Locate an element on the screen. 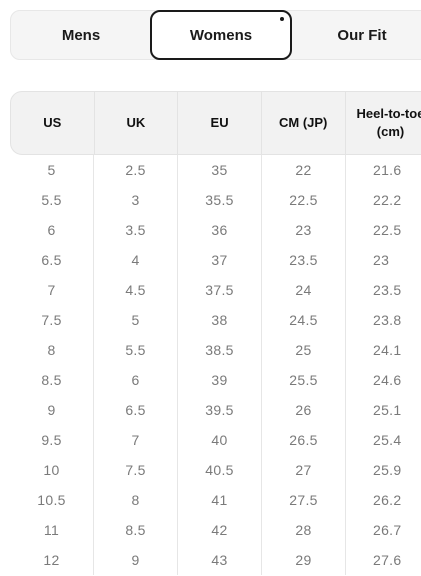 The height and width of the screenshot is (576, 421). tab-mens-label: Mens is located at coordinates (81, 35).